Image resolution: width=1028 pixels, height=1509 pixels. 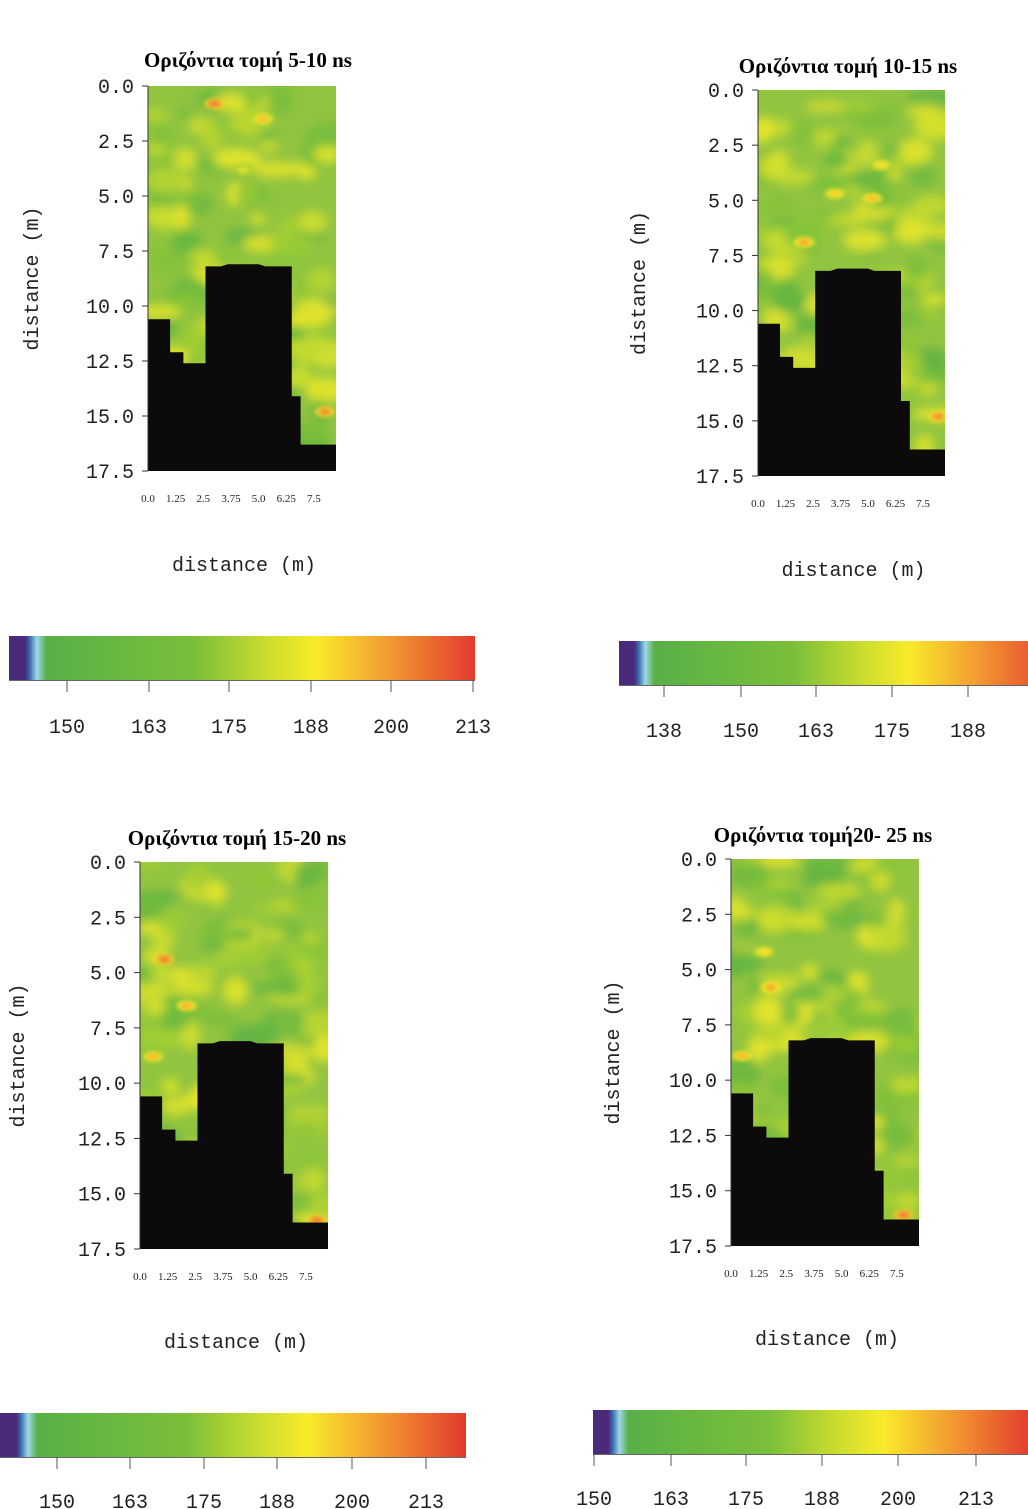 What do you see at coordinates (102, 1140) in the screenshot?
I see `y-tick-label: 12.5` at bounding box center [102, 1140].